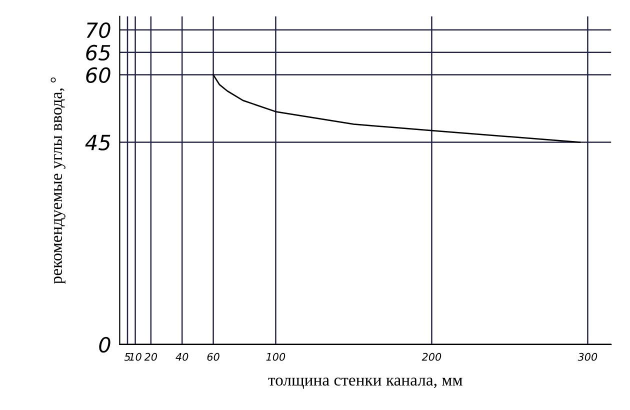 Image resolution: width=630 pixels, height=410 pixels. What do you see at coordinates (588, 356) in the screenshot?
I see `x-tick-label: 300` at bounding box center [588, 356].